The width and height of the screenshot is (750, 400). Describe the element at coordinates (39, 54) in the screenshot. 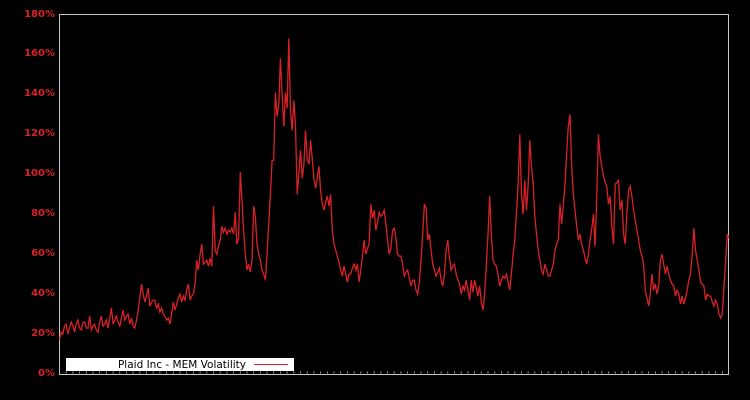

I see `y-axis-tick-label: 160%` at that location.